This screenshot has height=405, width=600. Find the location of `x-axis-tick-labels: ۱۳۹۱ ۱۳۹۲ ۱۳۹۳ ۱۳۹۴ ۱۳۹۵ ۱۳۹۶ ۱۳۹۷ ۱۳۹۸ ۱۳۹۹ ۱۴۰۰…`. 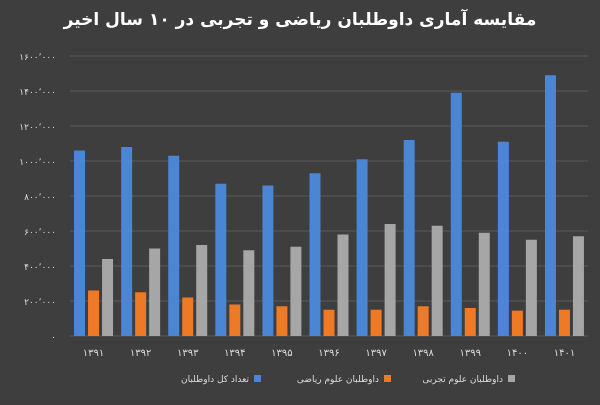

x-axis-tick-labels: ۱۳۹۱ ۱۳۹۲ ۱۳۹۳ ۱۳۹۴ ۱۳۹۵ ۱۳۹۶ ۱۳۹۷ ۱۳۹۸ ۱۳۹۹ ۱۴۰۰… is located at coordinates (329, 353).